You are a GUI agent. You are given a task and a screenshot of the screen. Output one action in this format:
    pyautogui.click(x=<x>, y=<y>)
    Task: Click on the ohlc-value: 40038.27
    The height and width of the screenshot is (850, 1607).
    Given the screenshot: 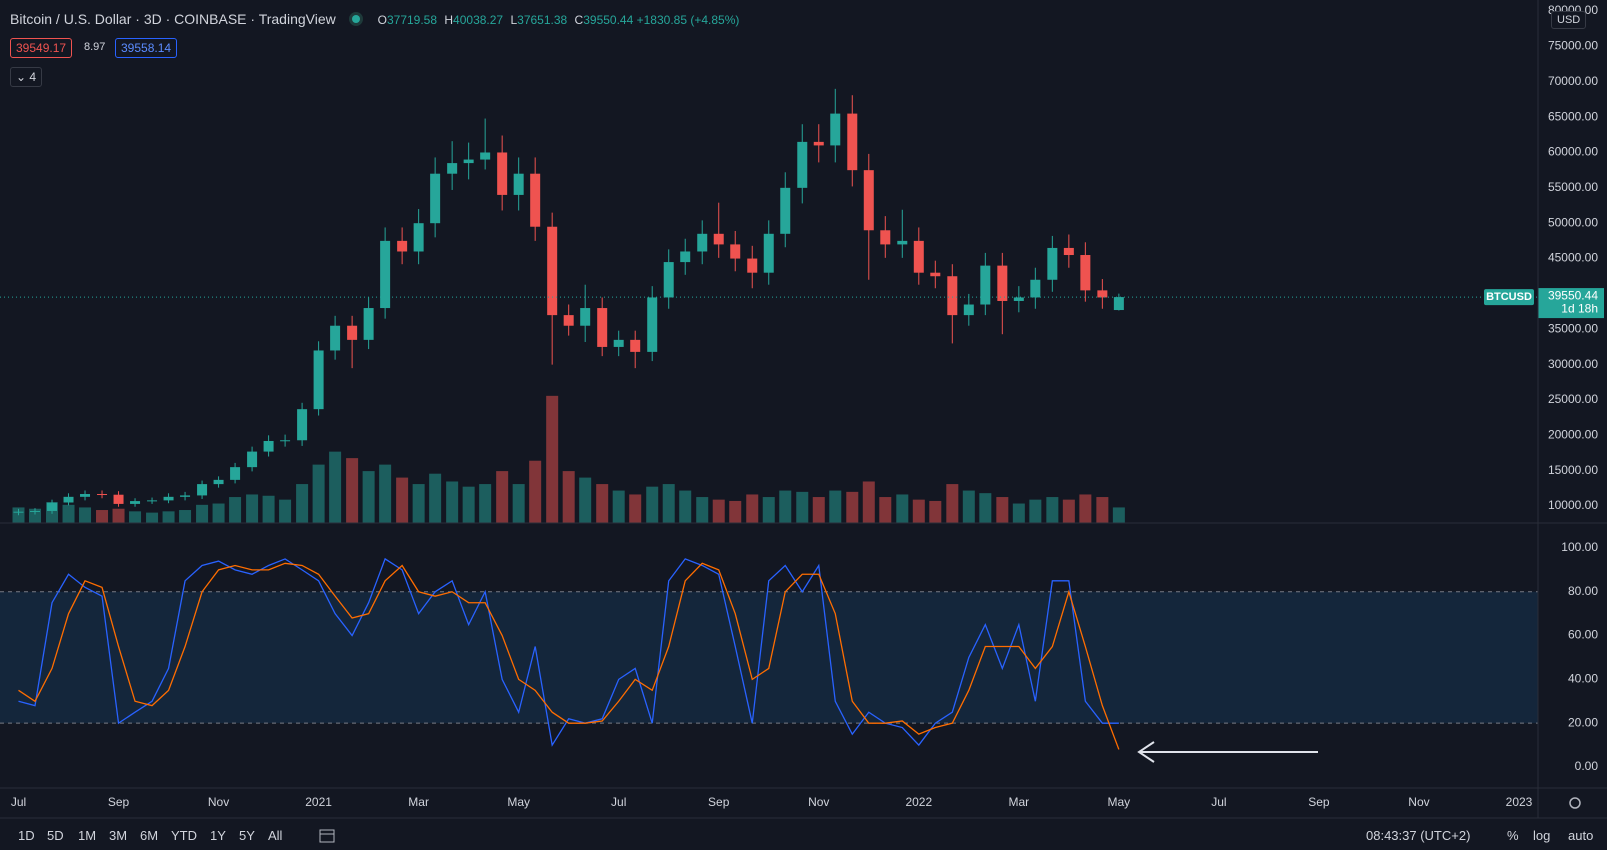 What is the action you would take?
    pyautogui.click(x=478, y=20)
    